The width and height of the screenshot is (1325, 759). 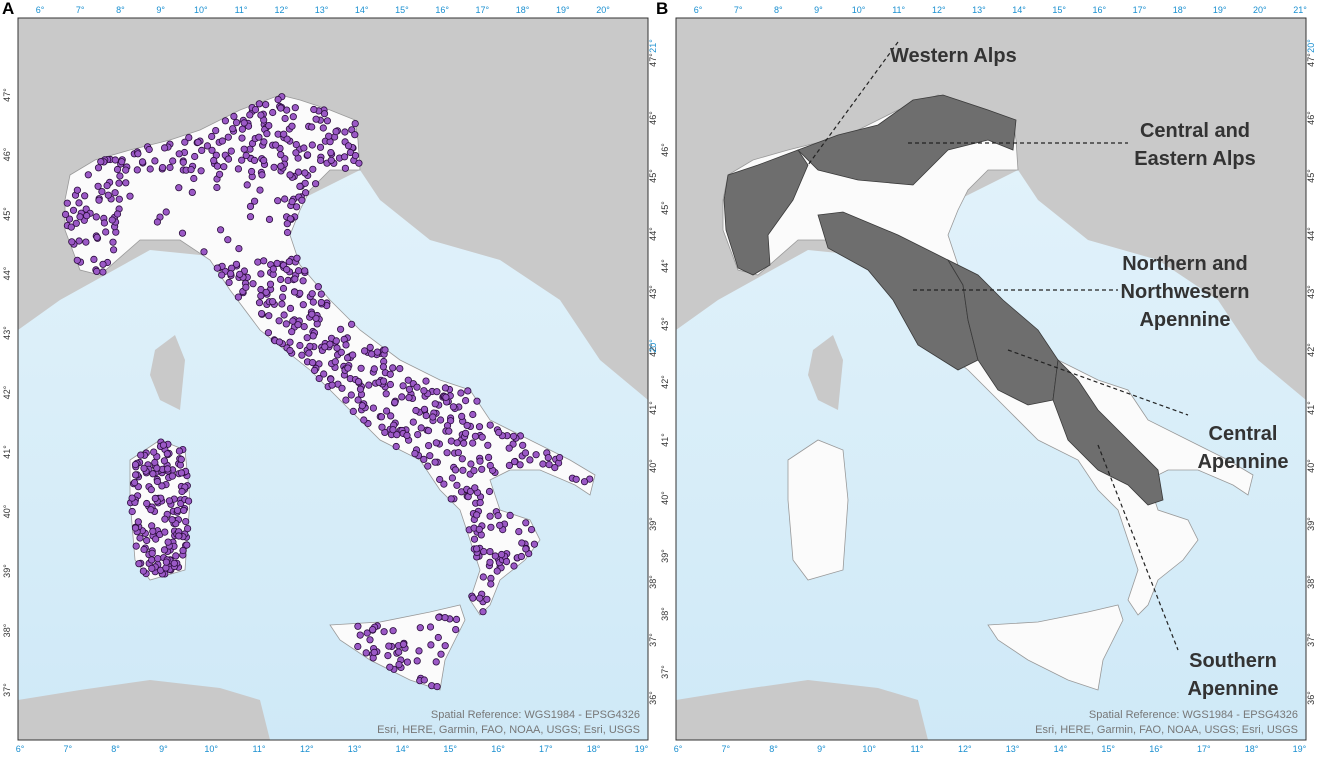 What do you see at coordinates (1311, 640) in the screenshot?
I see `lat-label-right: 37°` at bounding box center [1311, 640].